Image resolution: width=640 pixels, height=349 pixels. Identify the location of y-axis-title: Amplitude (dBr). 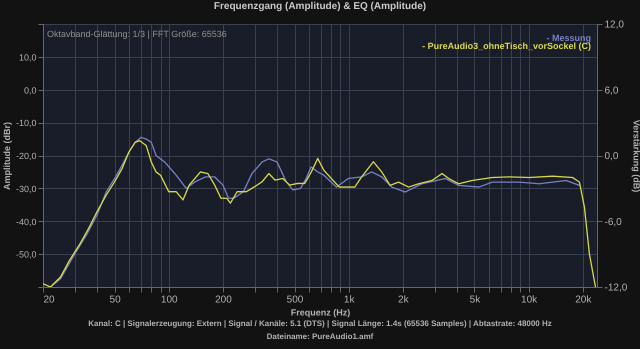
(7, 156).